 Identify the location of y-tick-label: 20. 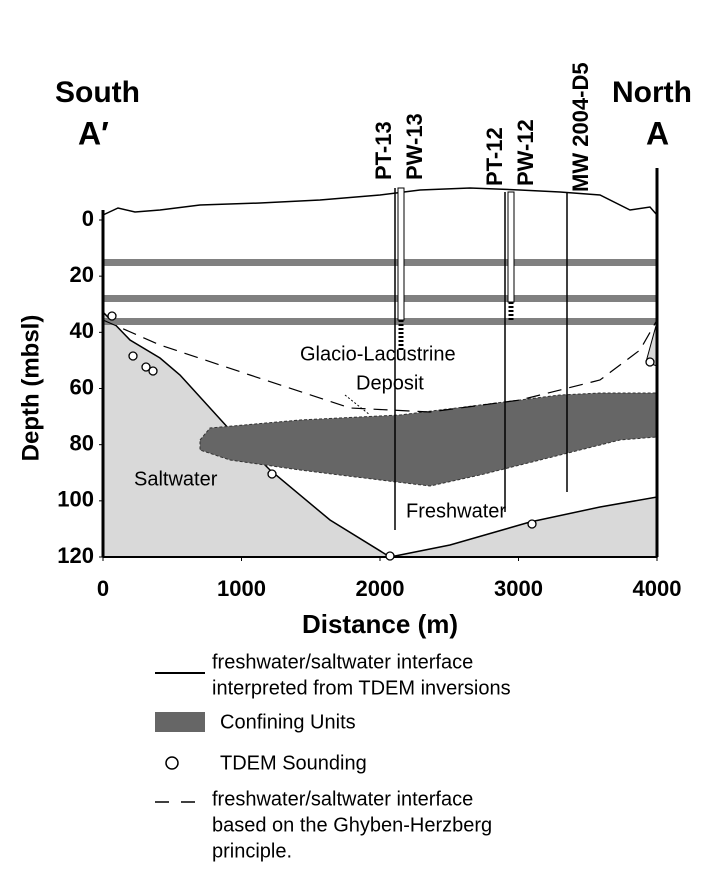
(82, 274).